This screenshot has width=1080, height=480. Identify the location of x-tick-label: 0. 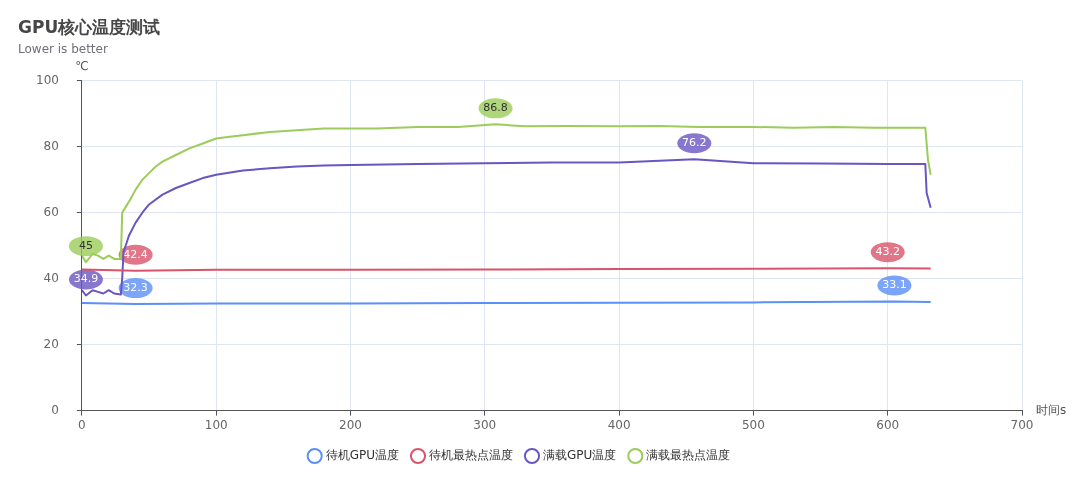
(82, 424).